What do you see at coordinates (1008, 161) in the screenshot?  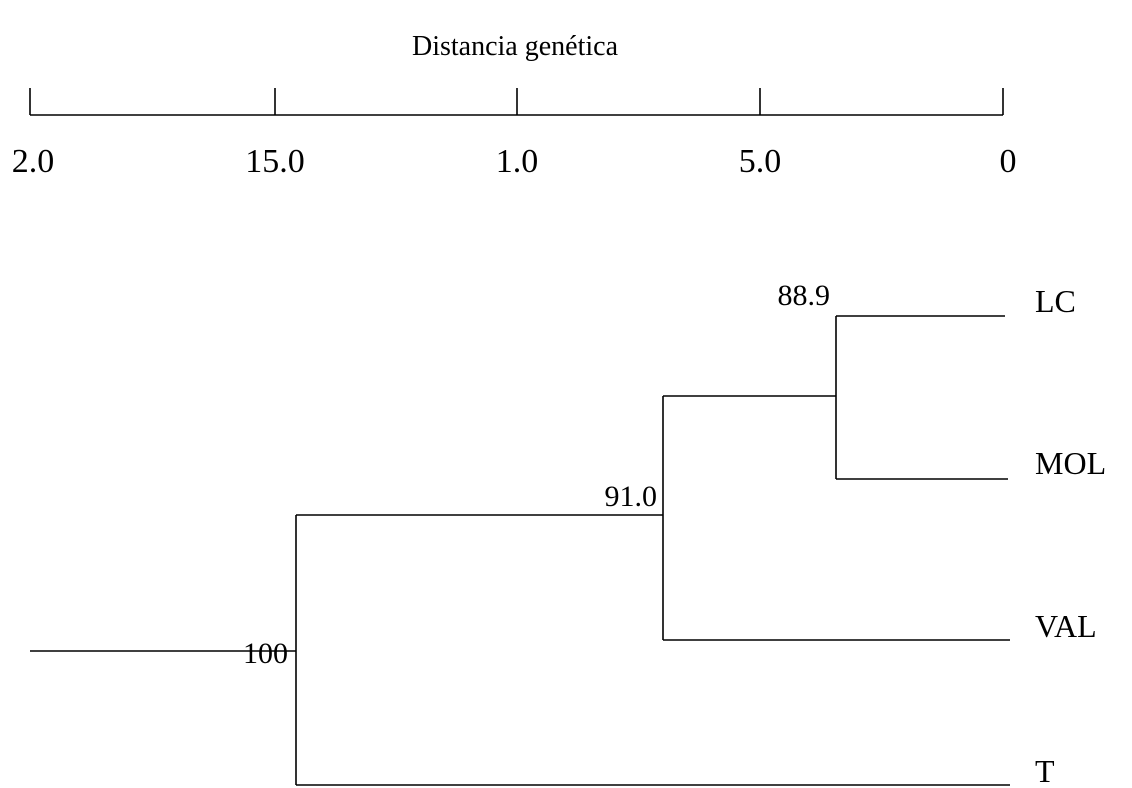 I see `tick-label: 0` at bounding box center [1008, 161].